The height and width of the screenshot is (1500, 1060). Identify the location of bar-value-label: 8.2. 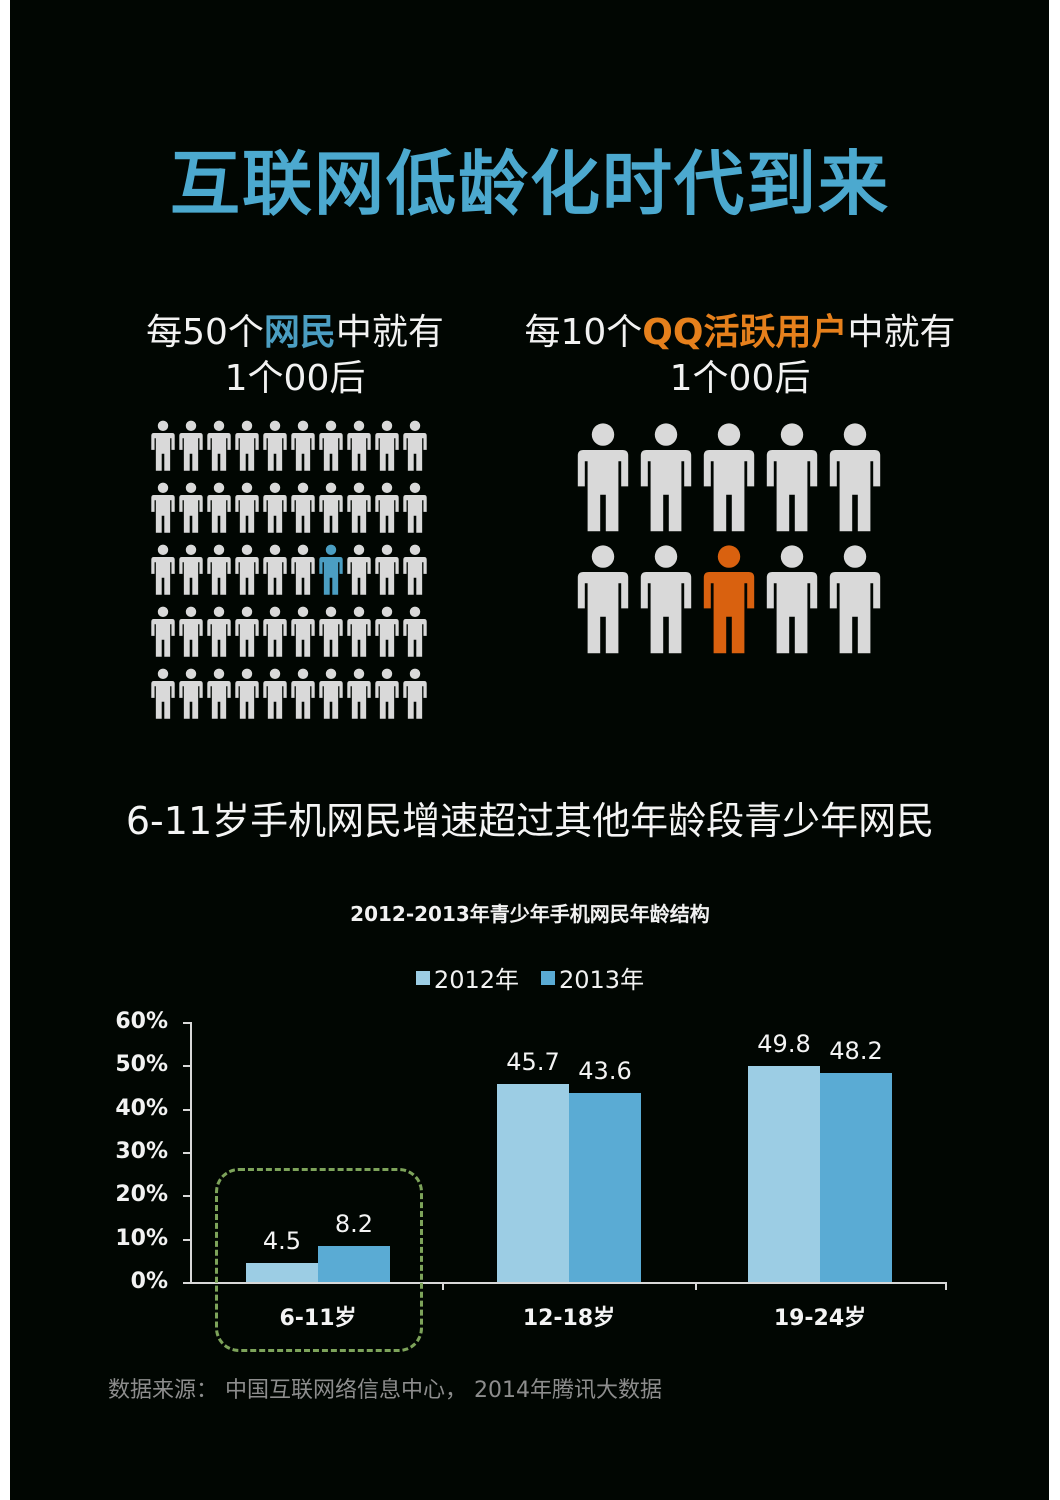
(354, 1224).